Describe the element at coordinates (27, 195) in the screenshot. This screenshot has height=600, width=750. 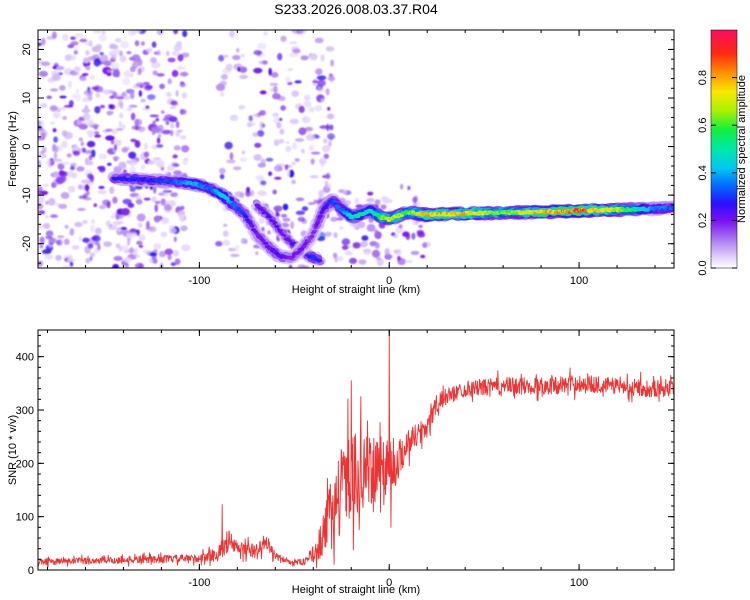
I see `y-tick-label: -10` at that location.